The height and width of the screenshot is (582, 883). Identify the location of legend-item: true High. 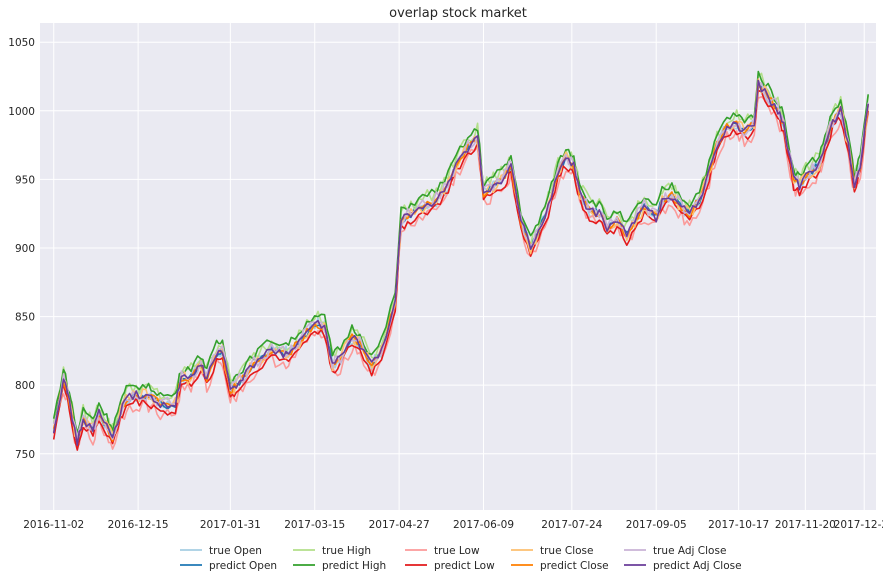
(332, 551).